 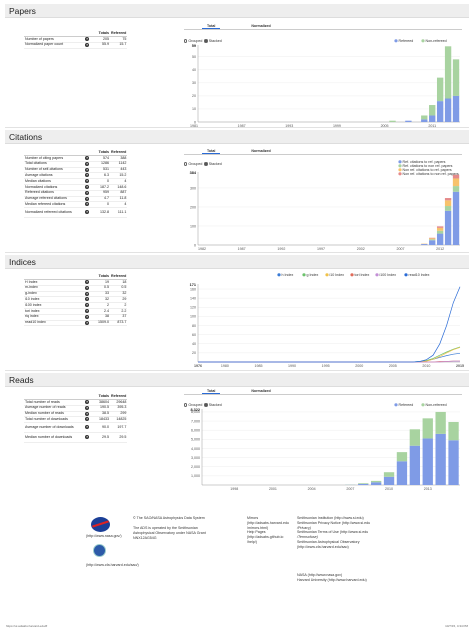 What do you see at coordinates (258, 366) in the screenshot?
I see `x-tick-label: 1985` at bounding box center [258, 366].